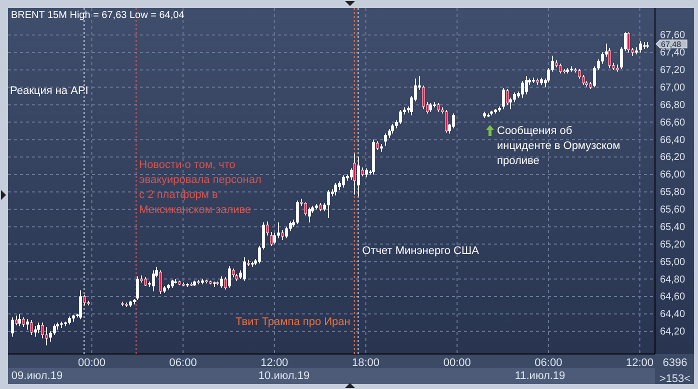 Image resolution: width=698 pixels, height=389 pixels. Describe the element at coordinates (366, 362) in the screenshot. I see `x-tick-label: 18:00` at that location.